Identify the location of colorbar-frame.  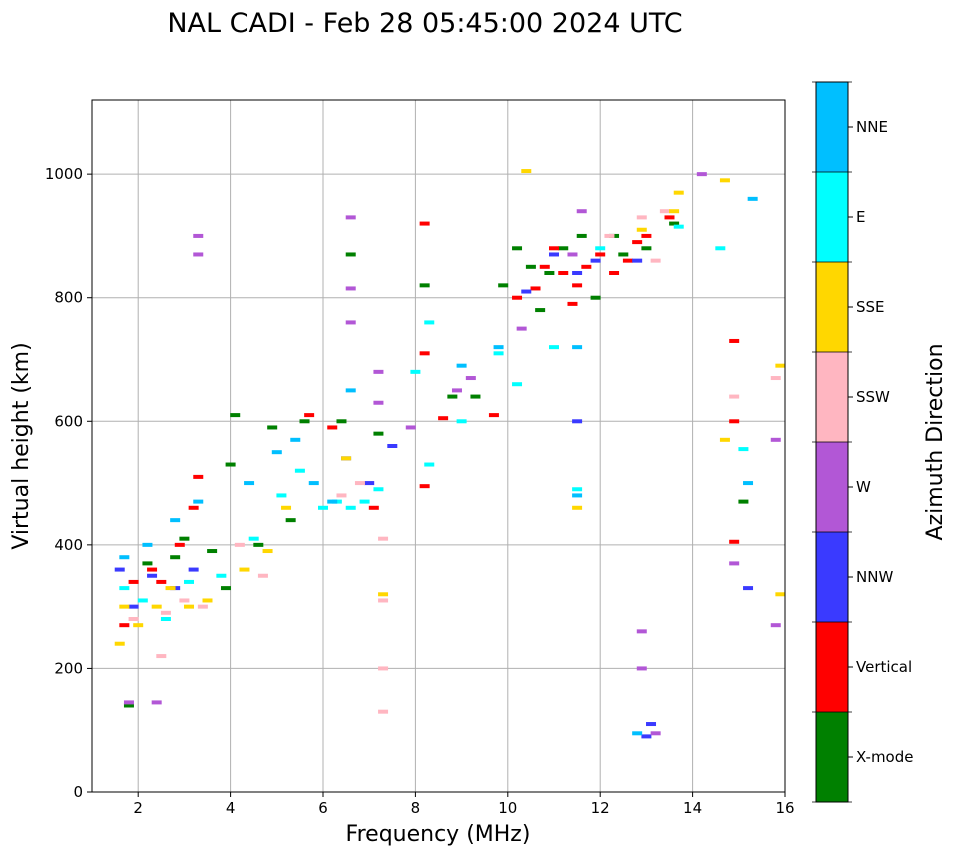
(832, 442).